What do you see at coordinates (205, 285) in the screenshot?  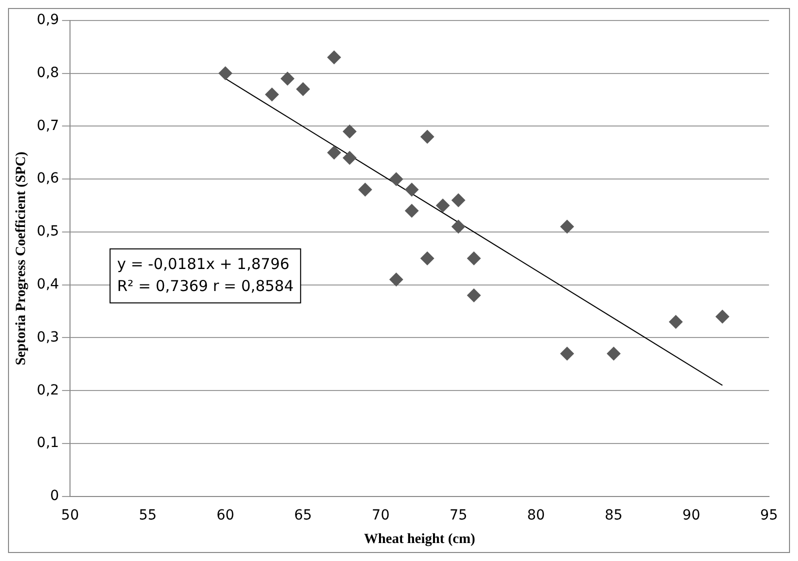 I see `annotation: R² = 0,7369 r = 0,8584` at bounding box center [205, 285].